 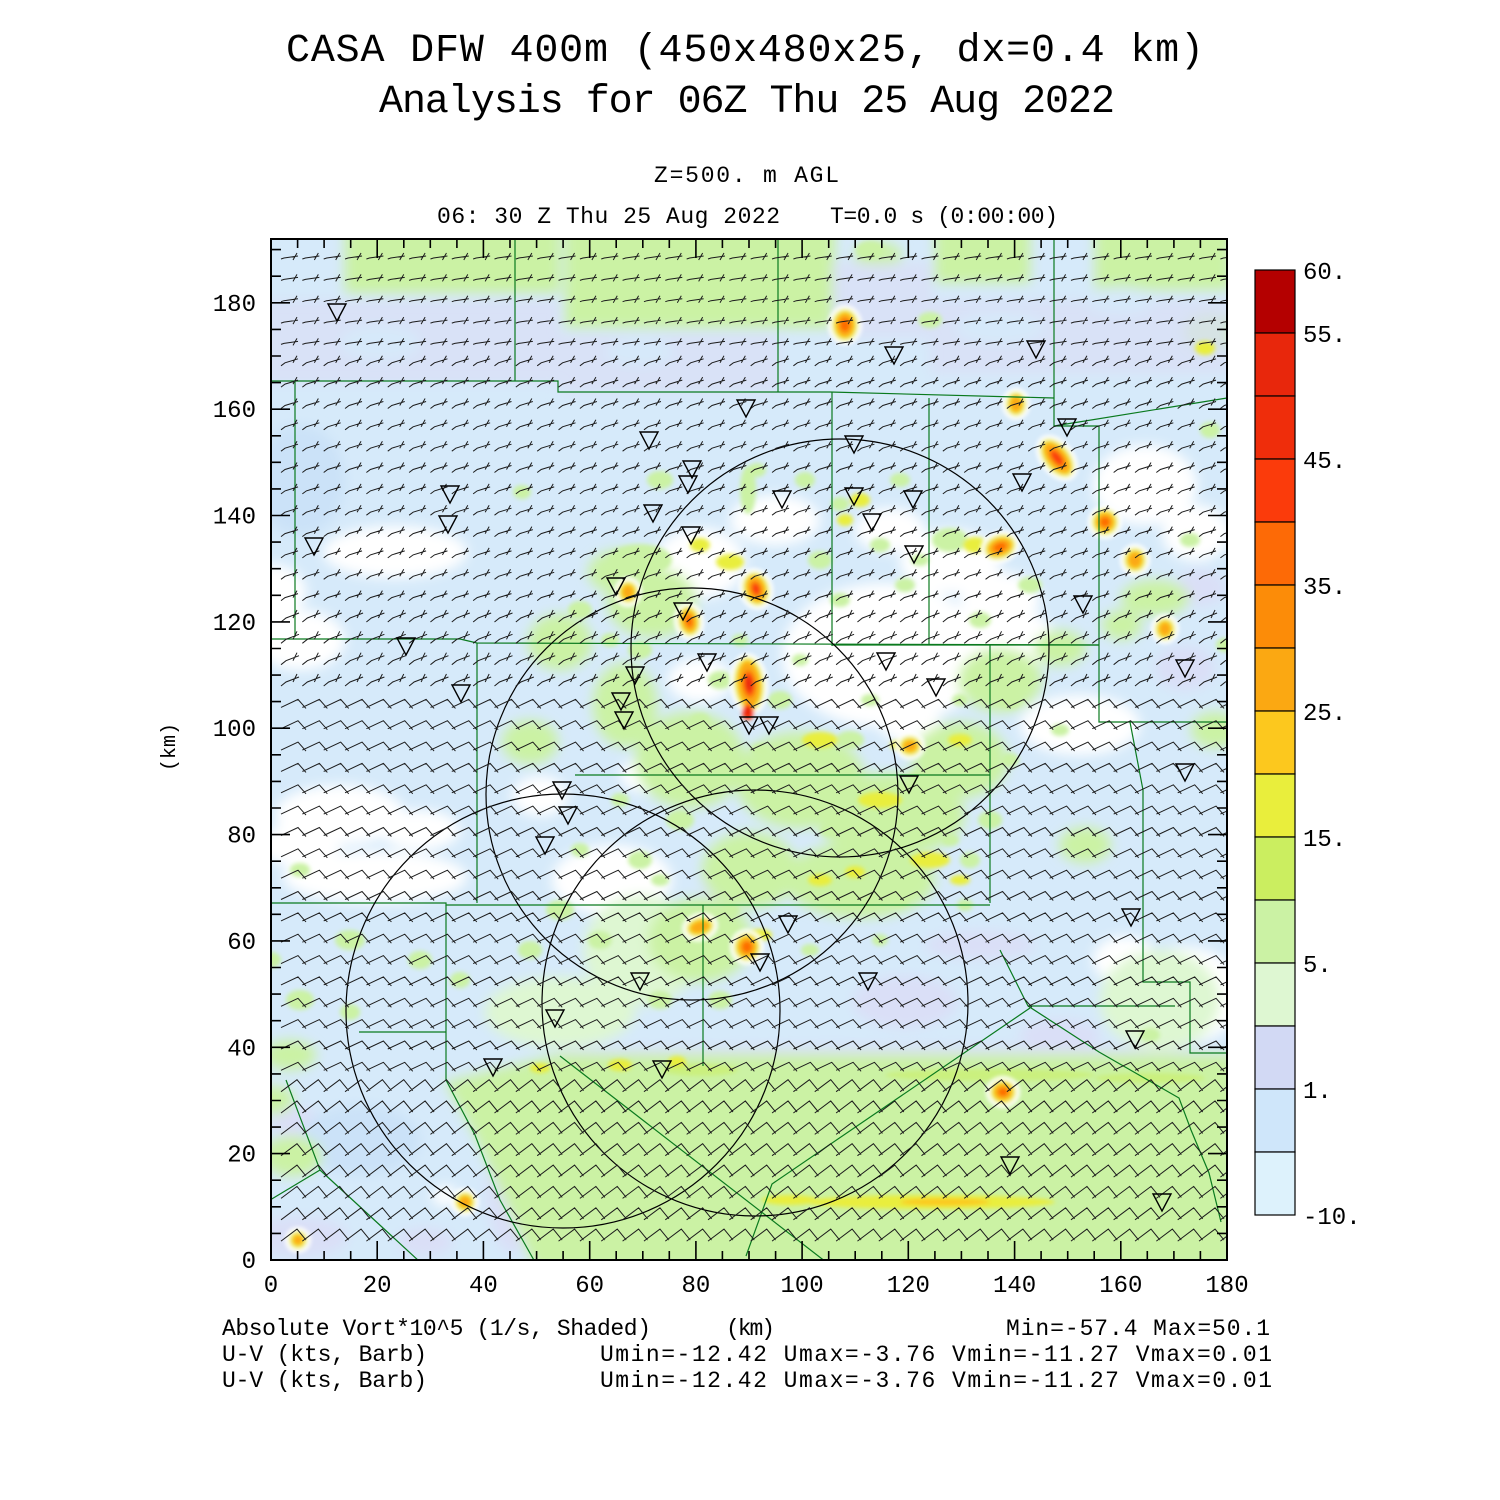 What do you see at coordinates (745, 51) in the screenshot?
I see `svg-text:CASA DFW 400m (450x480x25, dx=: CASA DFW 400m (450x480x25, dx=0.4 km)` at bounding box center [745, 51].